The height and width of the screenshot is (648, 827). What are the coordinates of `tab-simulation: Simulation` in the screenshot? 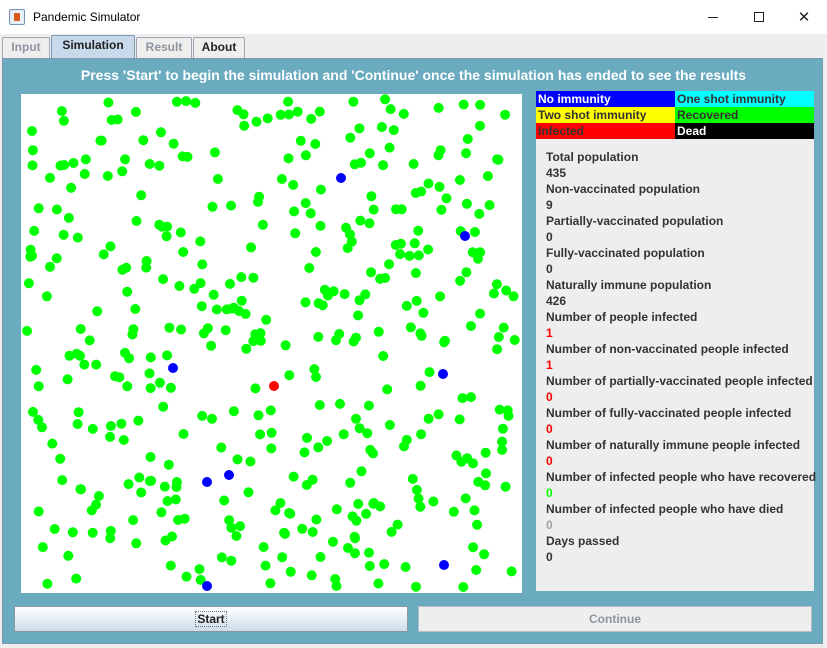 It's located at (93, 47).